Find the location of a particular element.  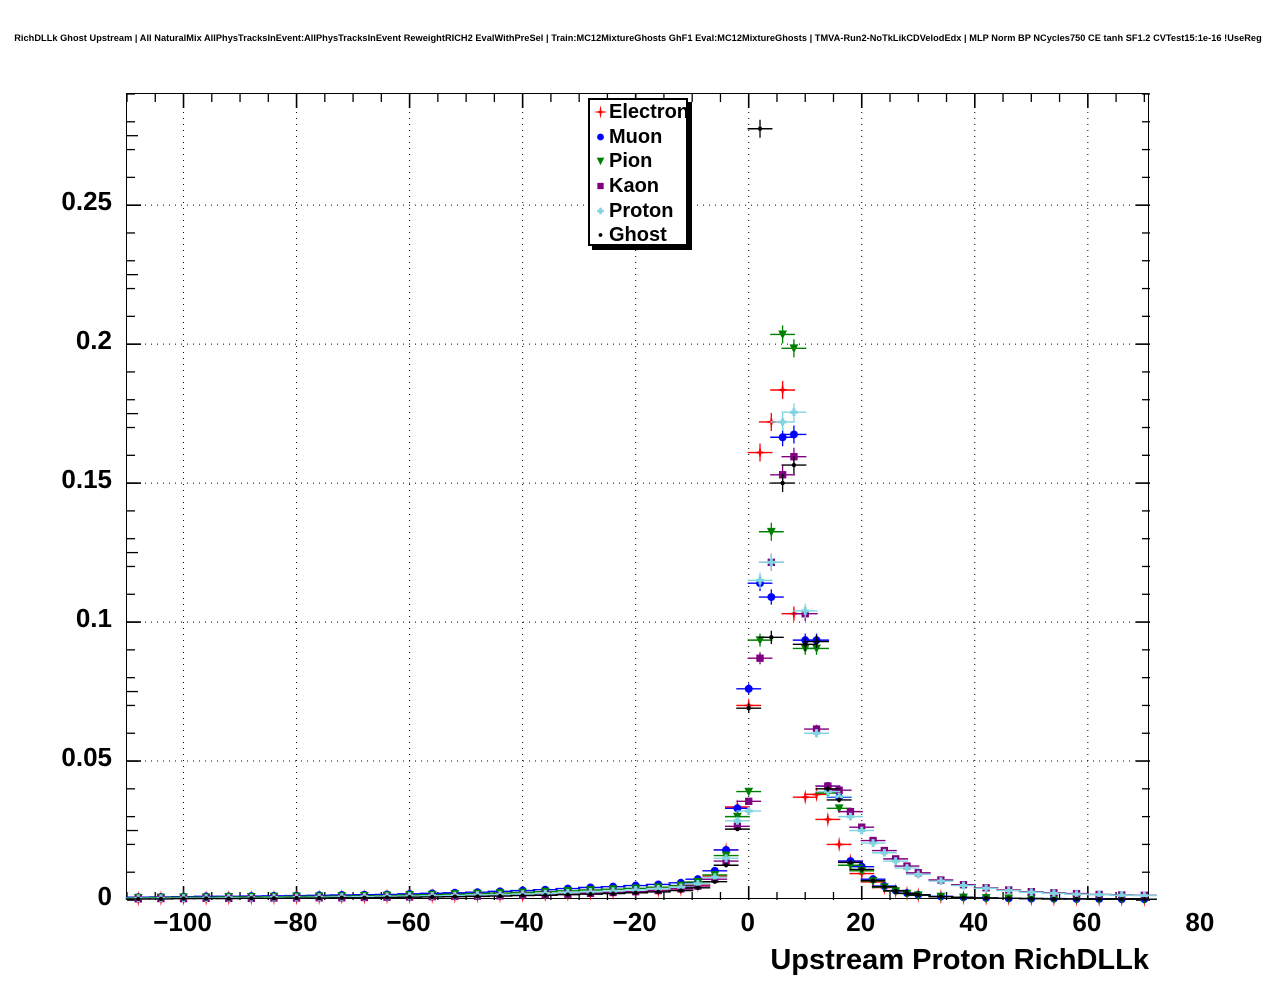

legend-entry-ghost: Ghost is located at coordinates (638, 235).